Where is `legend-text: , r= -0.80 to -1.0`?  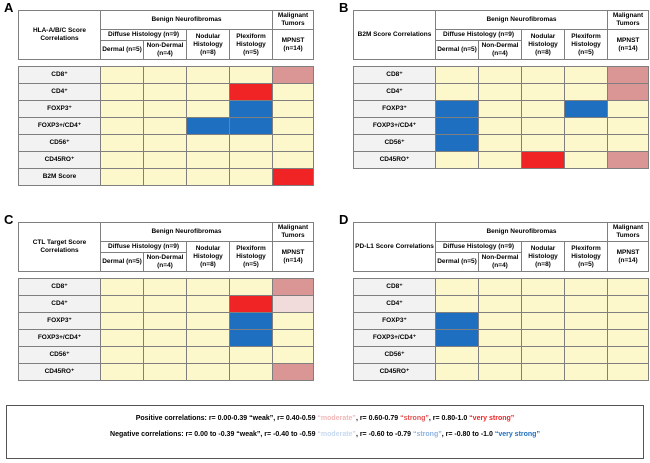
legend-text: , r= -0.80 to -1.0 is located at coordinates (468, 434).